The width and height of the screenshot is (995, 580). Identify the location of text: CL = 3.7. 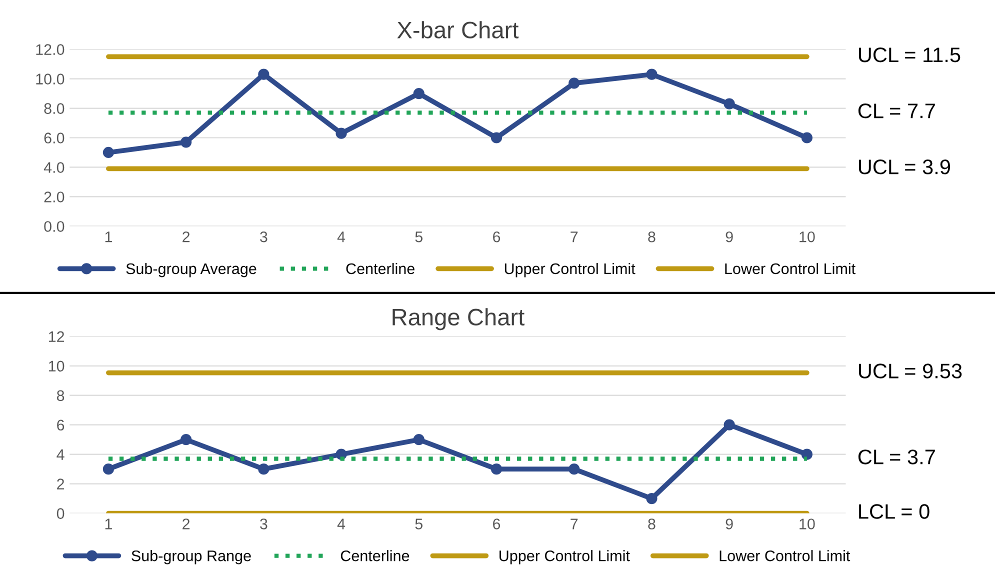
(896, 457).